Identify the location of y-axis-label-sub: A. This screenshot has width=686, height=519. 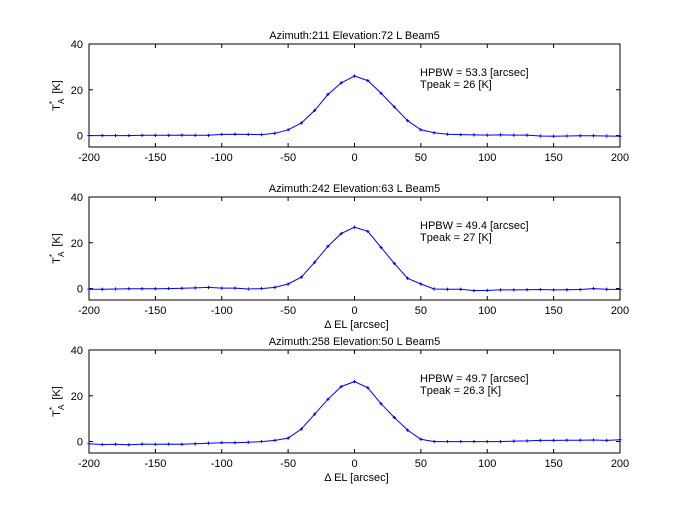
(61, 101).